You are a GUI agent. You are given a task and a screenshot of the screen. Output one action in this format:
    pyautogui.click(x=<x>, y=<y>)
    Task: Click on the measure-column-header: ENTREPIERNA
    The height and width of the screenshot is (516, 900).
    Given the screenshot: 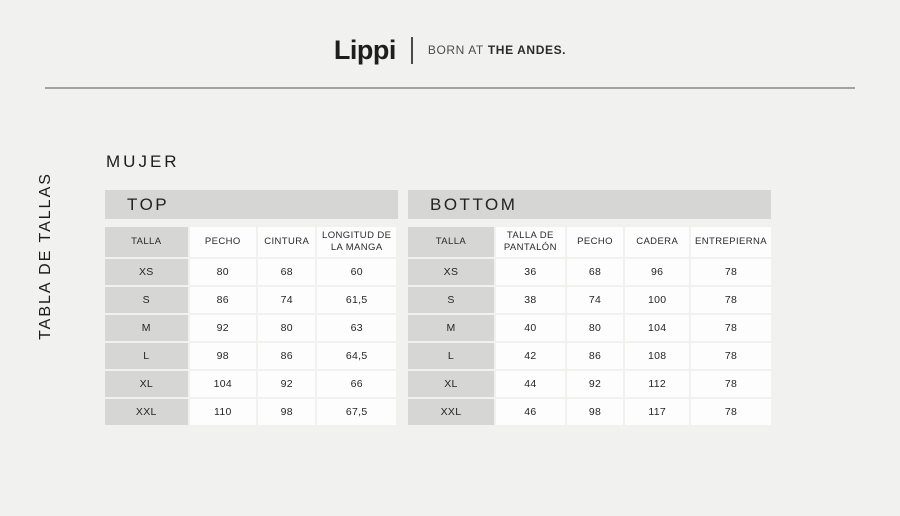 What is the action you would take?
    pyautogui.click(x=731, y=242)
    